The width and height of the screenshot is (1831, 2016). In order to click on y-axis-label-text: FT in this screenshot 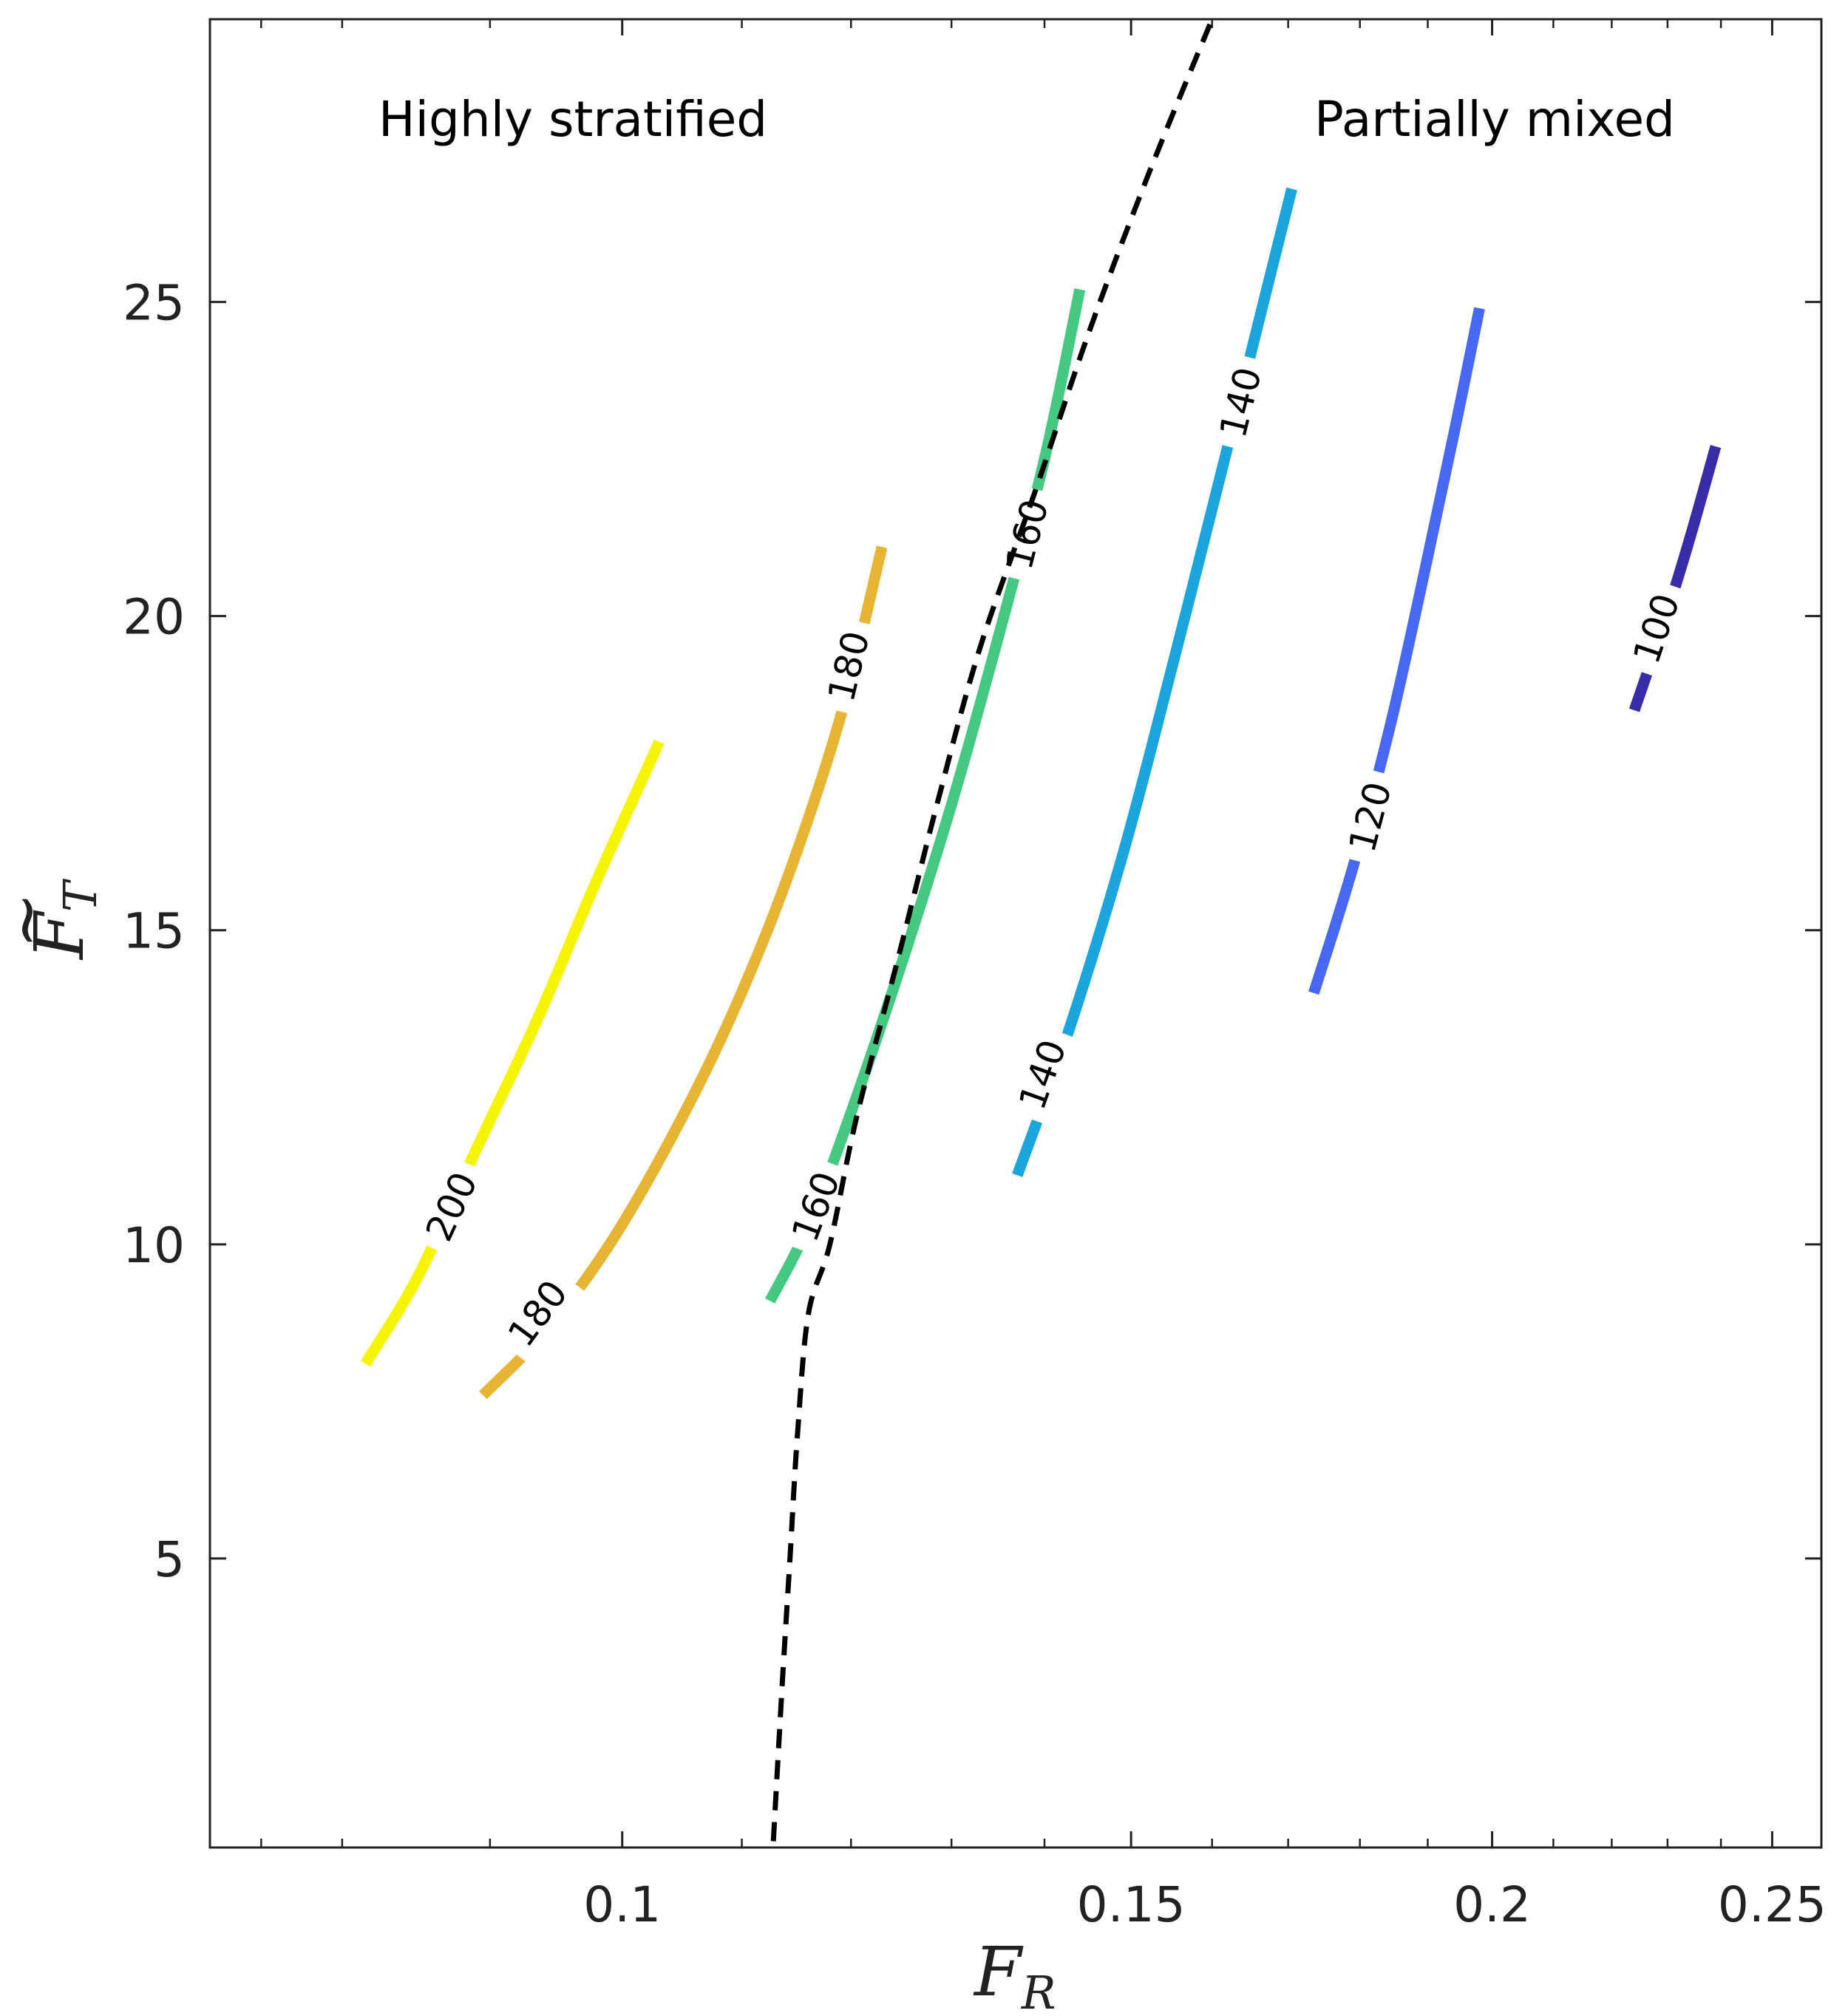, I will do `click(63, 920)`.